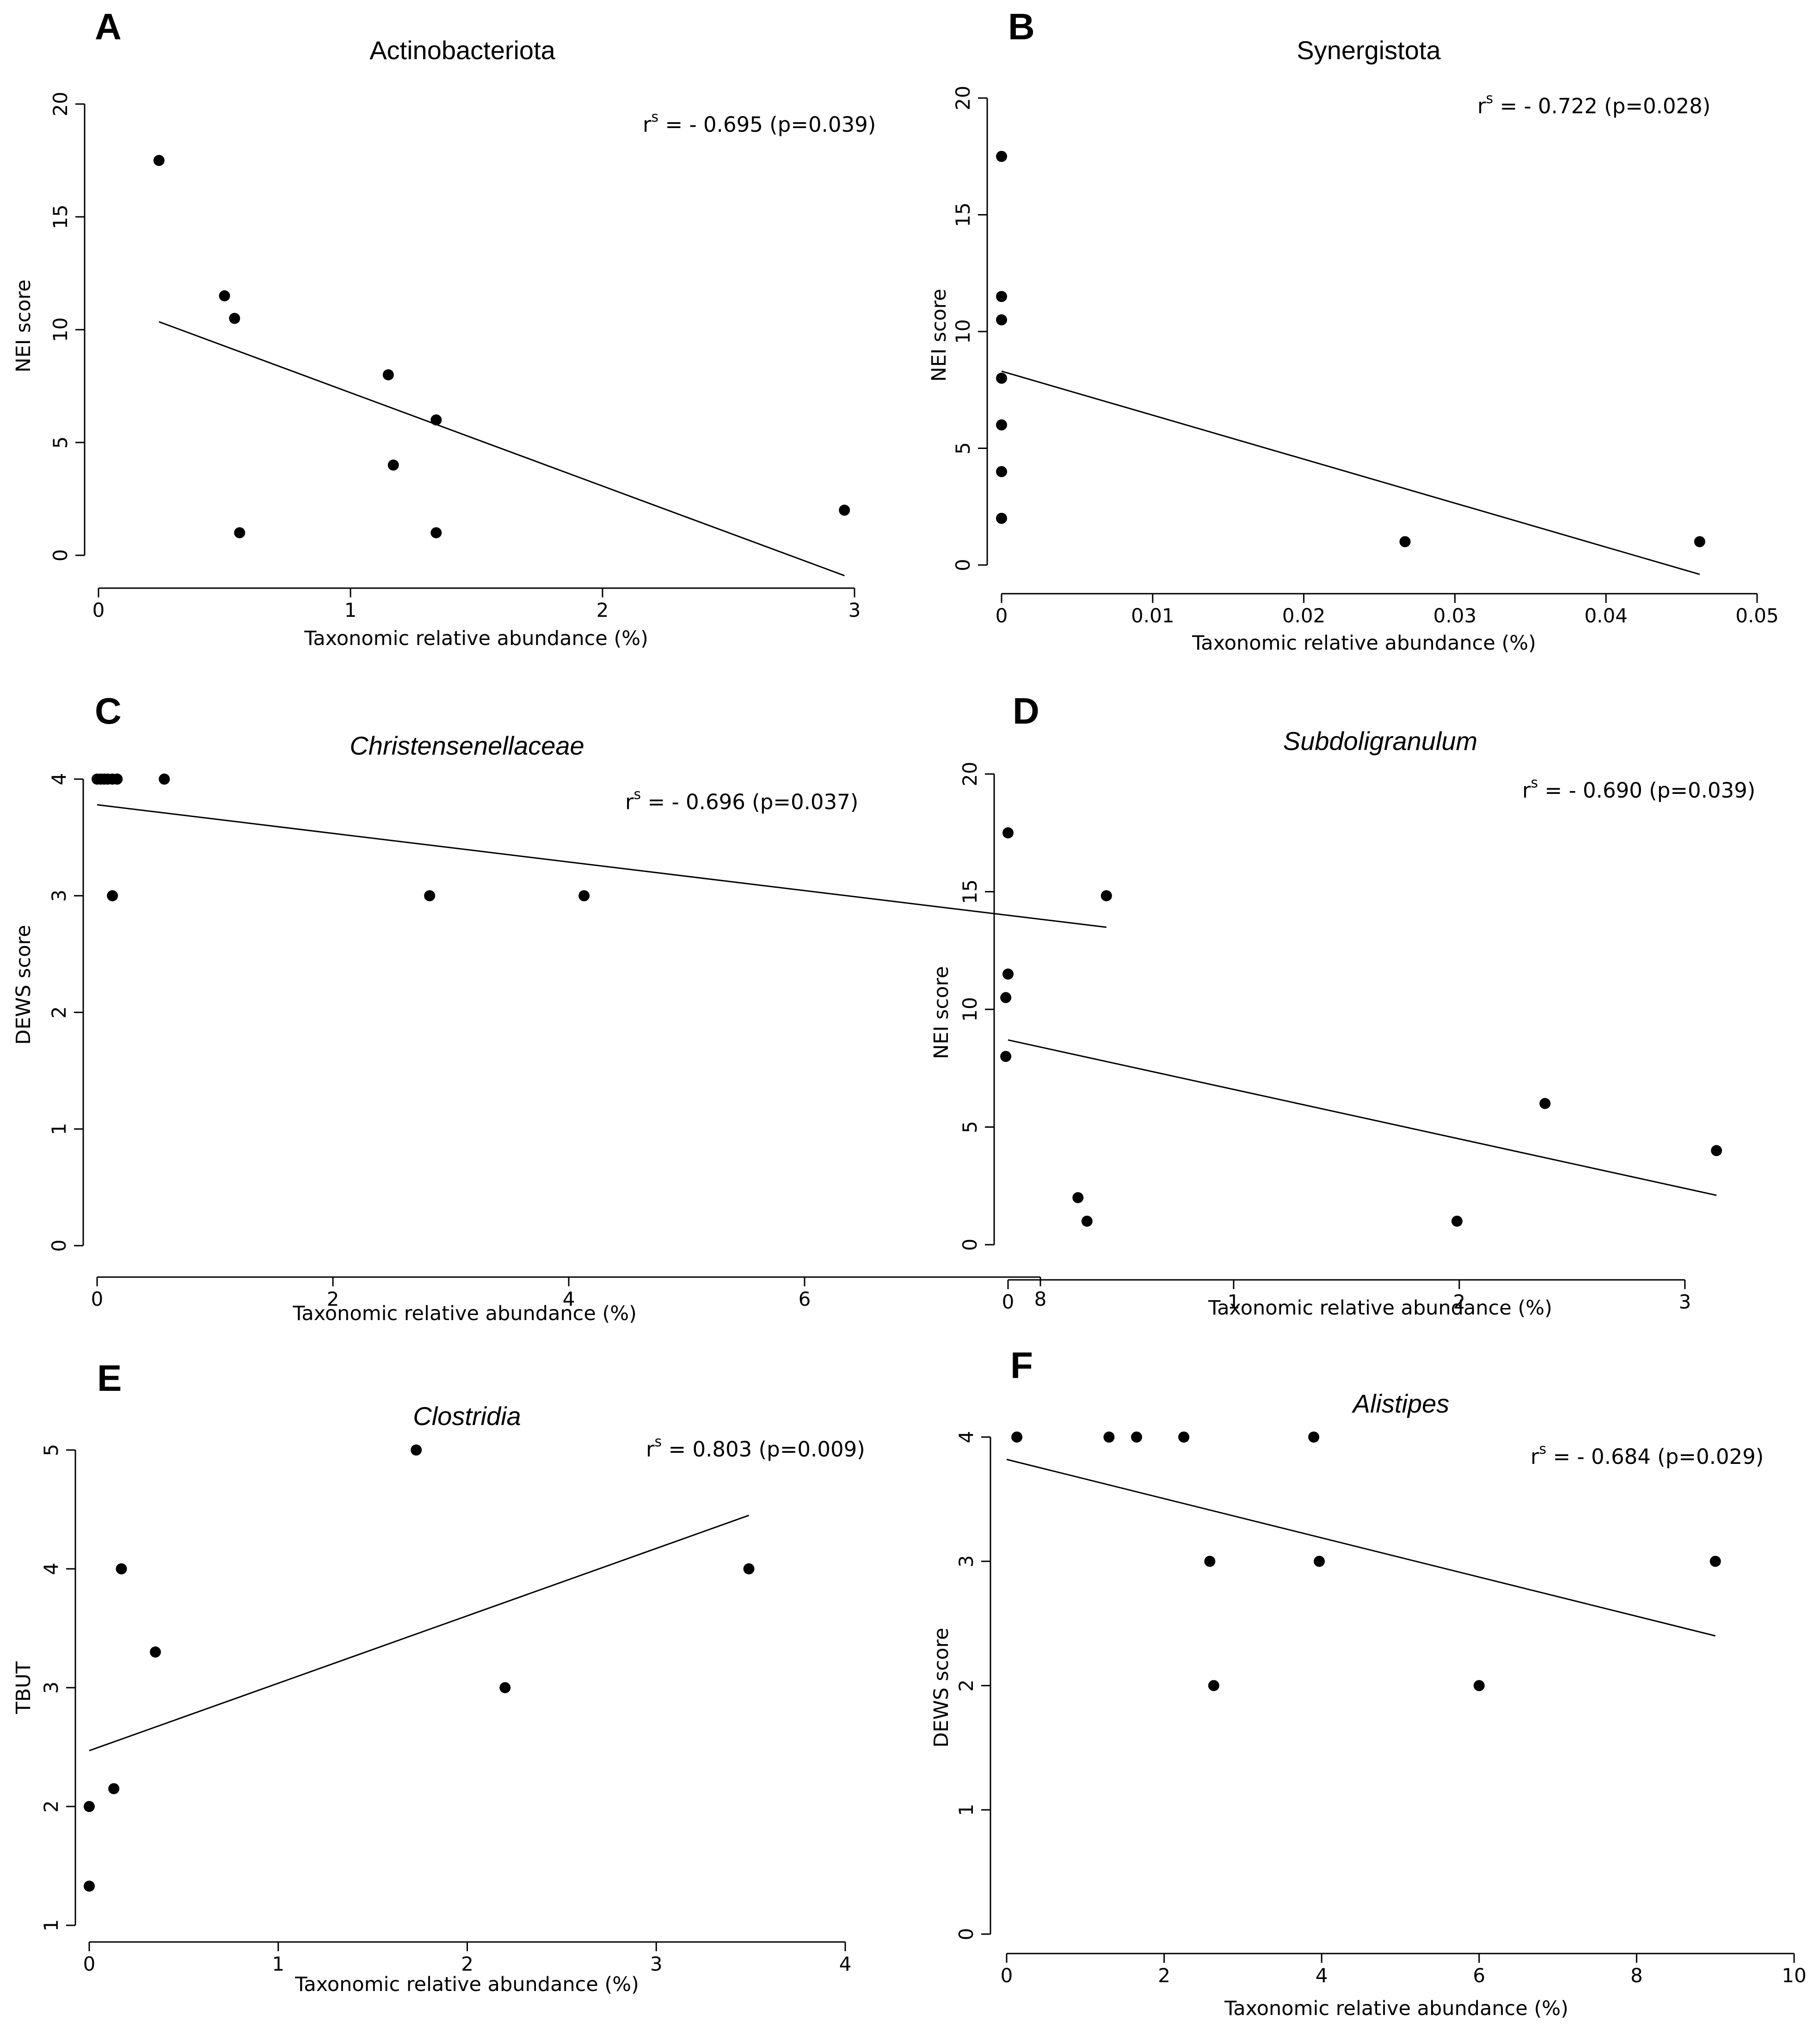 The height and width of the screenshot is (2040, 1820). Describe the element at coordinates (1369, 50) in the screenshot. I see `panel-title: Synergistota` at that location.